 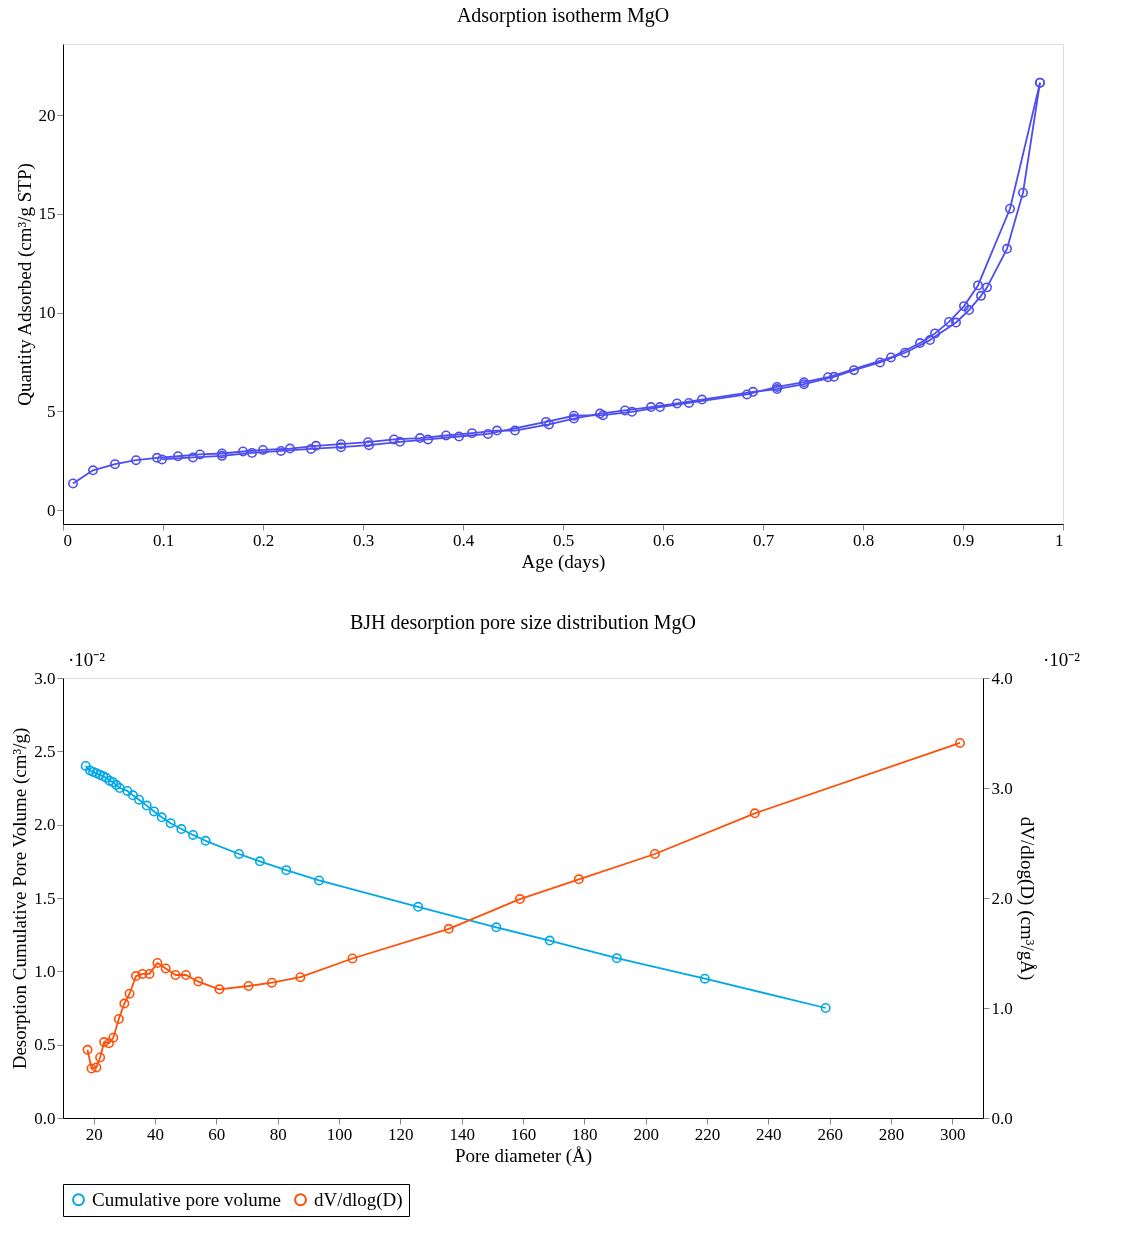 What do you see at coordinates (830, 1134) in the screenshot?
I see `x-tick-label: 260` at bounding box center [830, 1134].